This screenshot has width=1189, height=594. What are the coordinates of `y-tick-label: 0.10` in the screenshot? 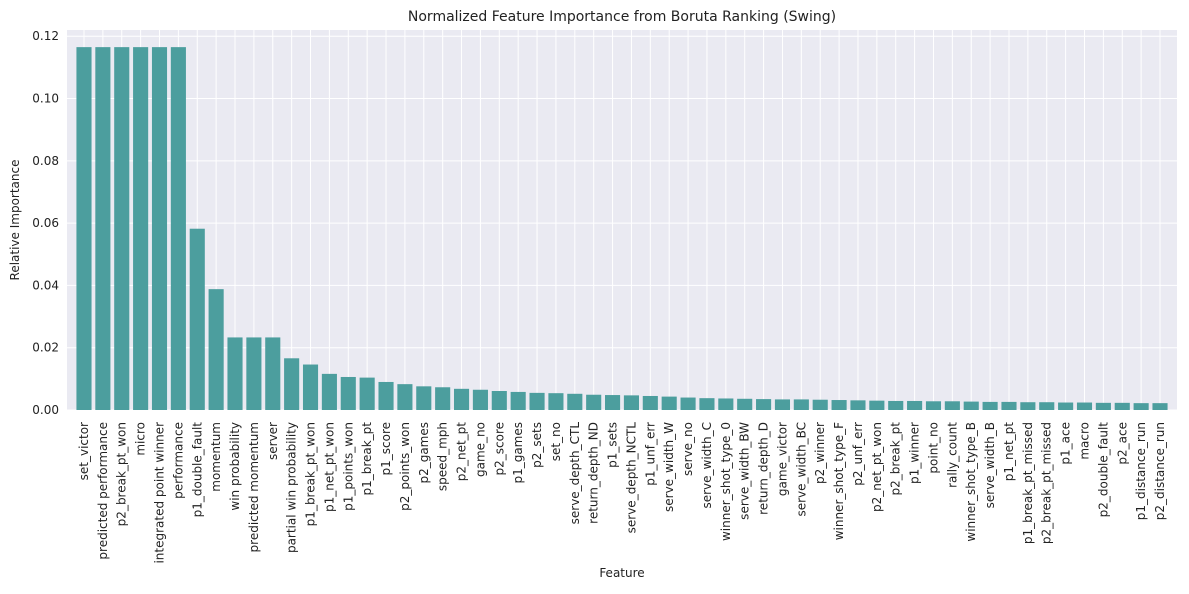 It's located at (45, 99).